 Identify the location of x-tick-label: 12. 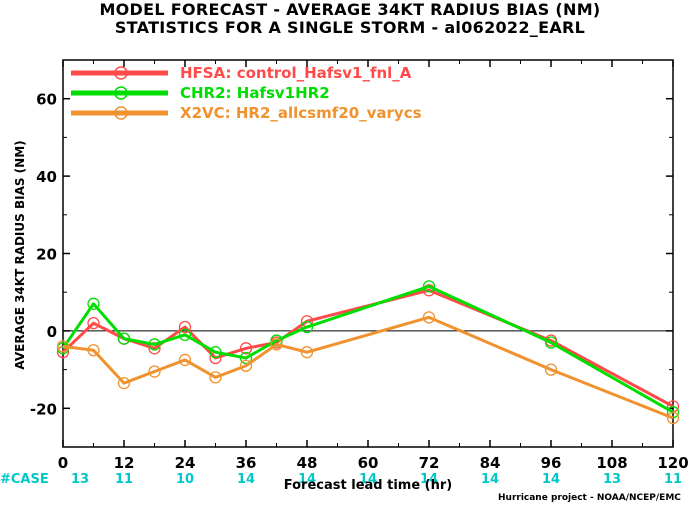
(124, 463).